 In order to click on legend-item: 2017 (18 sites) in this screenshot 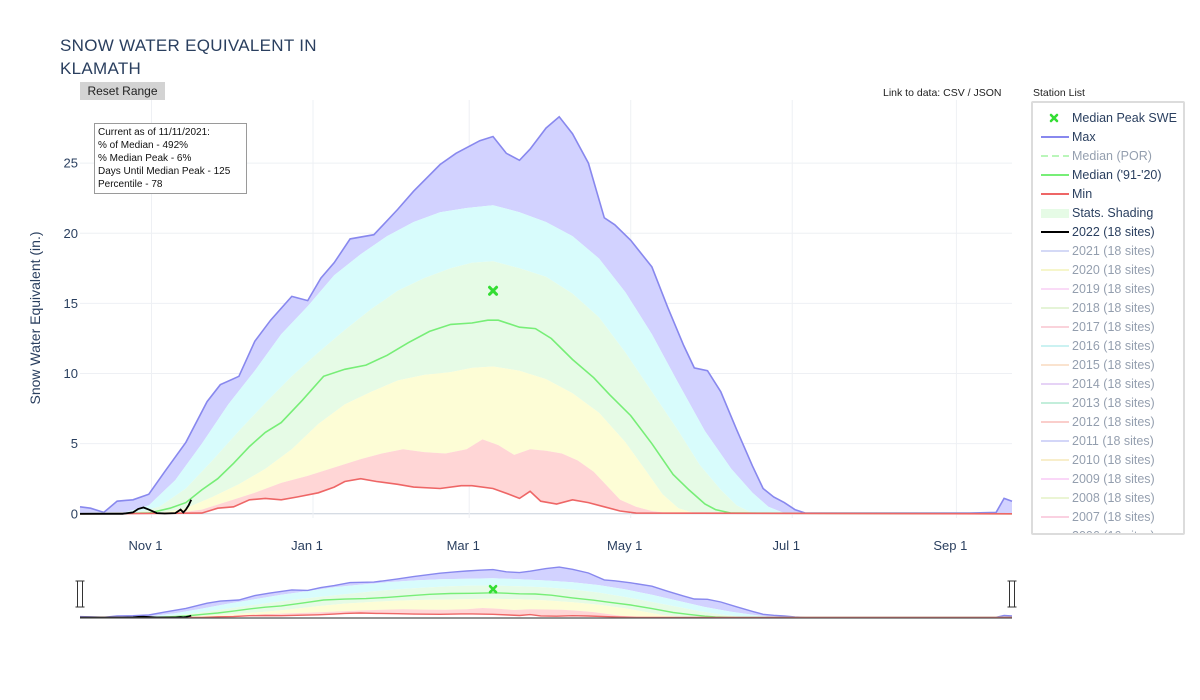, I will do `click(1108, 327)`.